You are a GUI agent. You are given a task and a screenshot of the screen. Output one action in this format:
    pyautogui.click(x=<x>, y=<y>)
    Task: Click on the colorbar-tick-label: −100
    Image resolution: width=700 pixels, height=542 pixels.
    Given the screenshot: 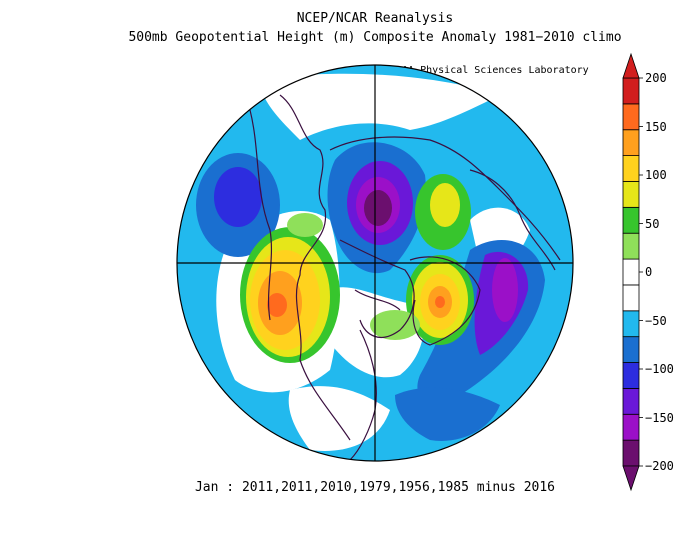 What is the action you would take?
    pyautogui.click(x=659, y=369)
    